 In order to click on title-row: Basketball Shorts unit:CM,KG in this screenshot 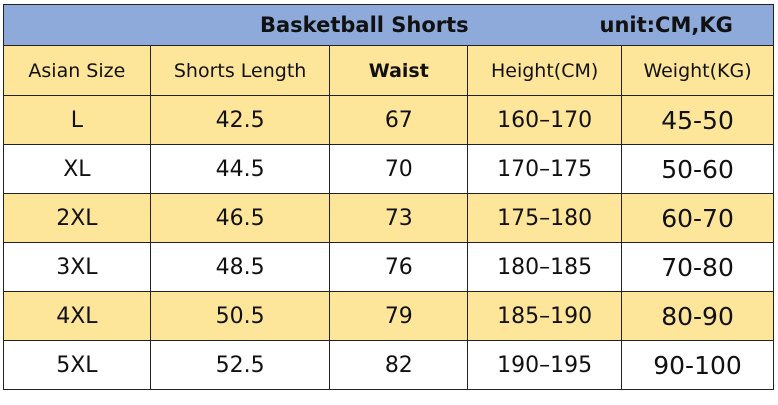, I will do `click(388, 25)`.